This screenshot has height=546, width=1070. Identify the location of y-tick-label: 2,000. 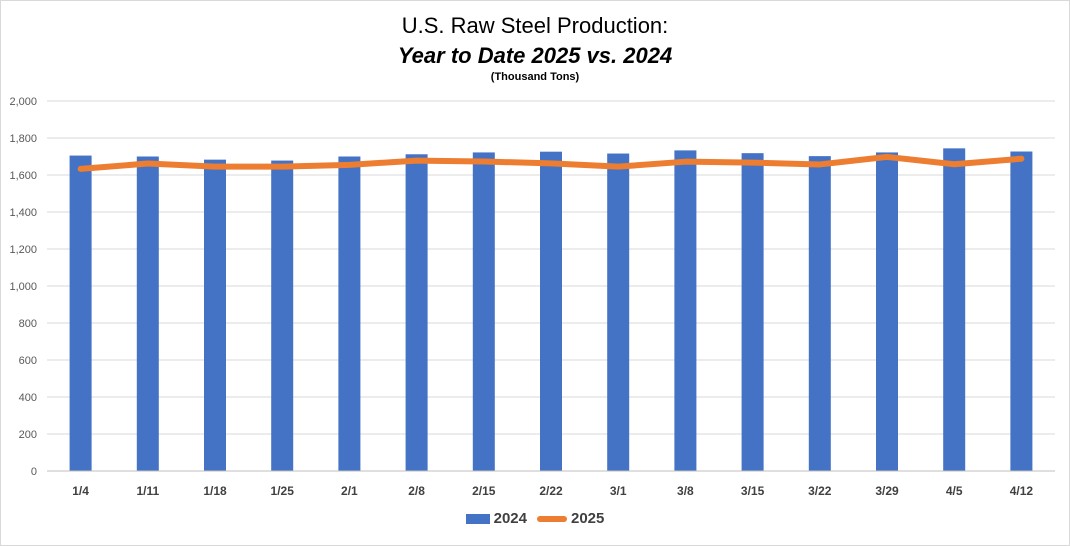
(23, 102).